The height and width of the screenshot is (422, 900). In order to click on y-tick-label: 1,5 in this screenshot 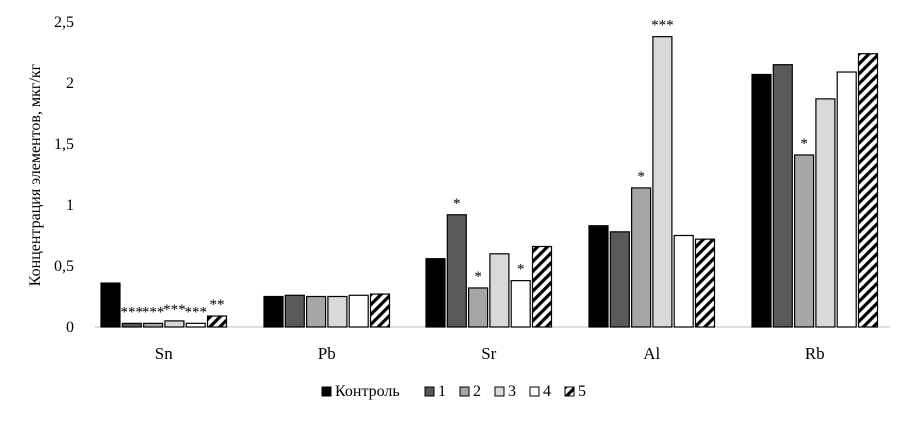, I will do `click(64, 144)`.